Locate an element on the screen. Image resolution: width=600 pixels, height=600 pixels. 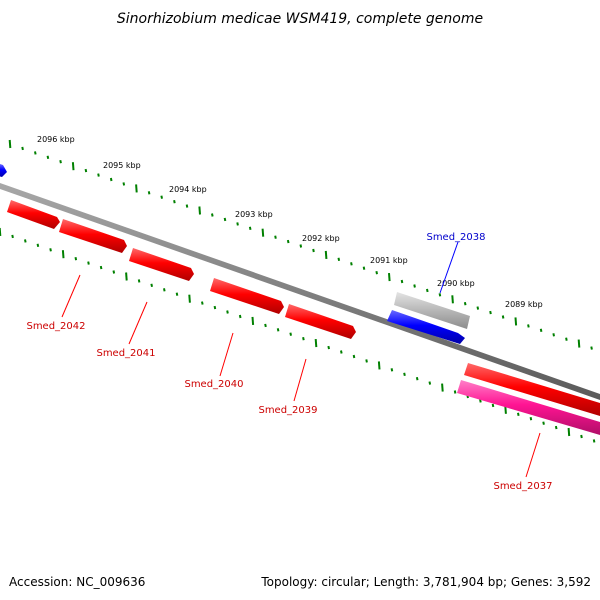
gene-label-smed-2037: Smed_2037 is located at coordinates (522, 486).